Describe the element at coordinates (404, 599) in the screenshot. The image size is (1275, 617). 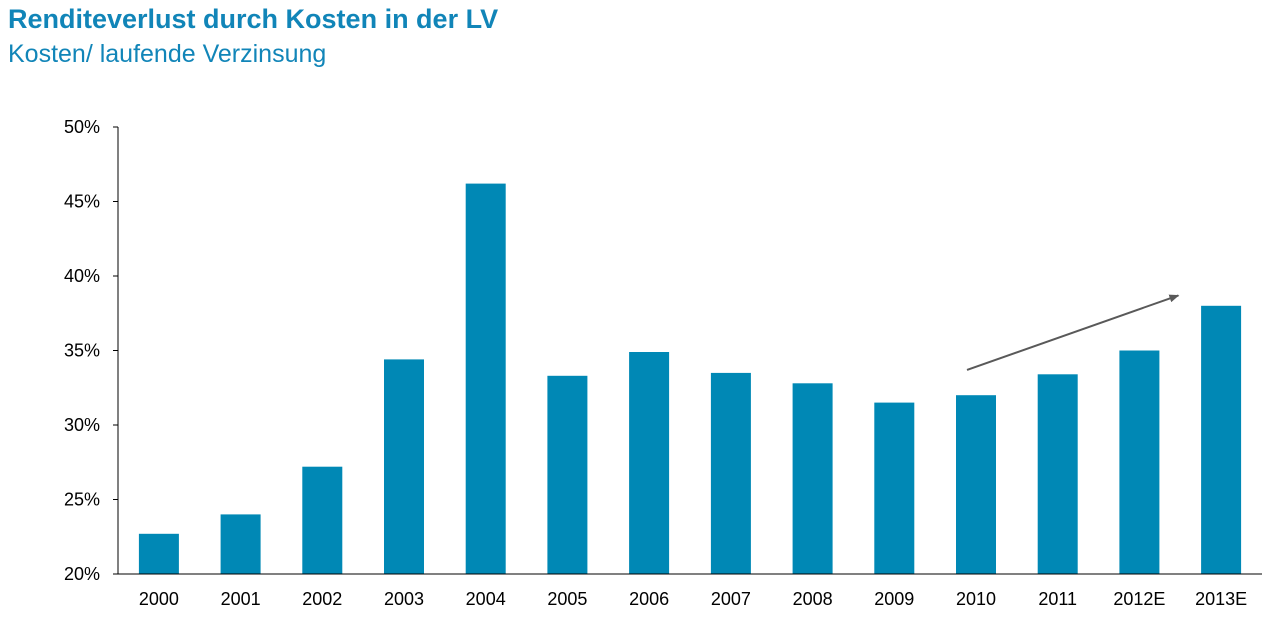
I see `x-tick-label: 2003` at that location.